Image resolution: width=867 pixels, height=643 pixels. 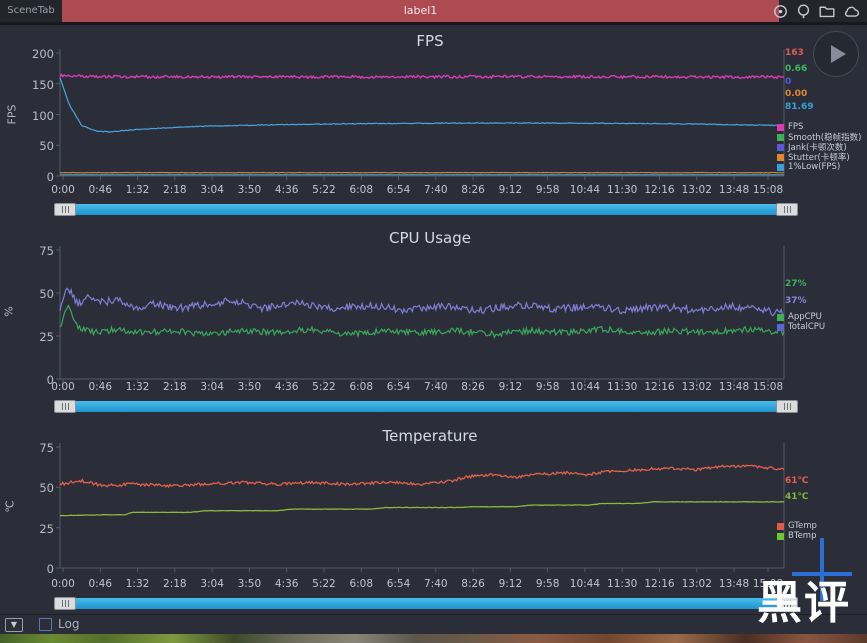 I want to click on legend-item: AppCPU, so click(x=801, y=317).